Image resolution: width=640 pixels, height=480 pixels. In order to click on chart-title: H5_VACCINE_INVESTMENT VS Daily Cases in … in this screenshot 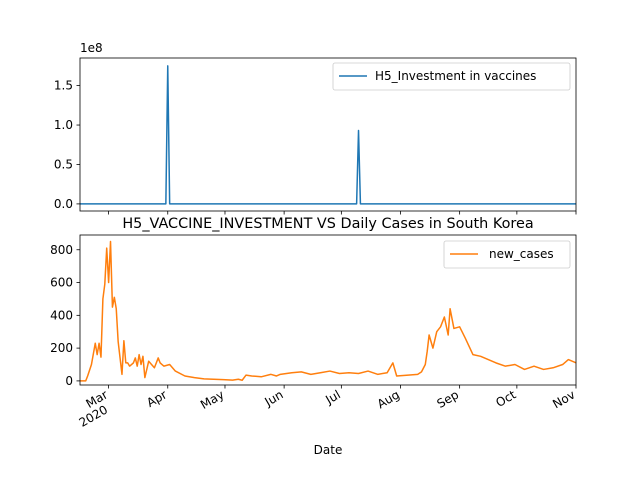, I will do `click(327, 224)`.